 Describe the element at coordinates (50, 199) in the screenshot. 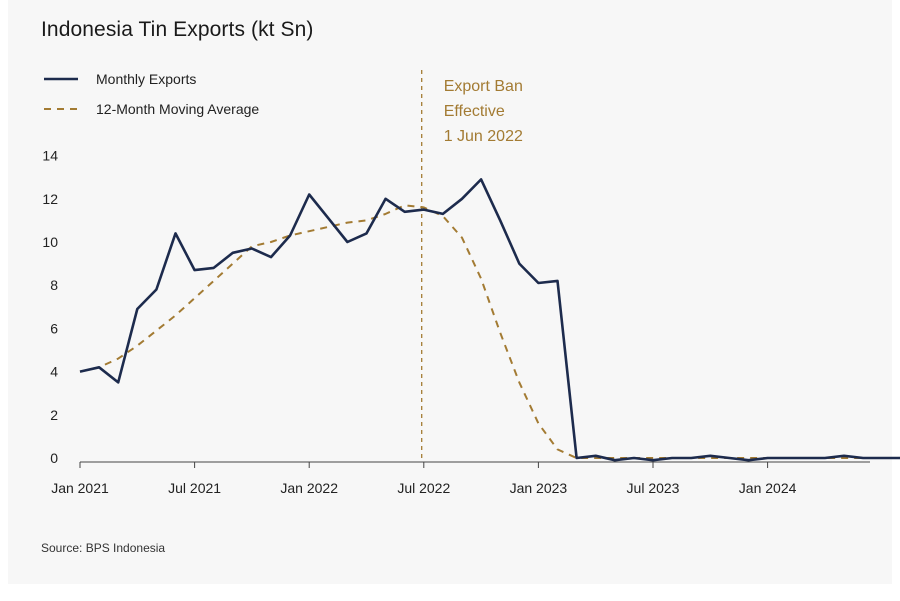

I see `y-tick-label: 12` at that location.